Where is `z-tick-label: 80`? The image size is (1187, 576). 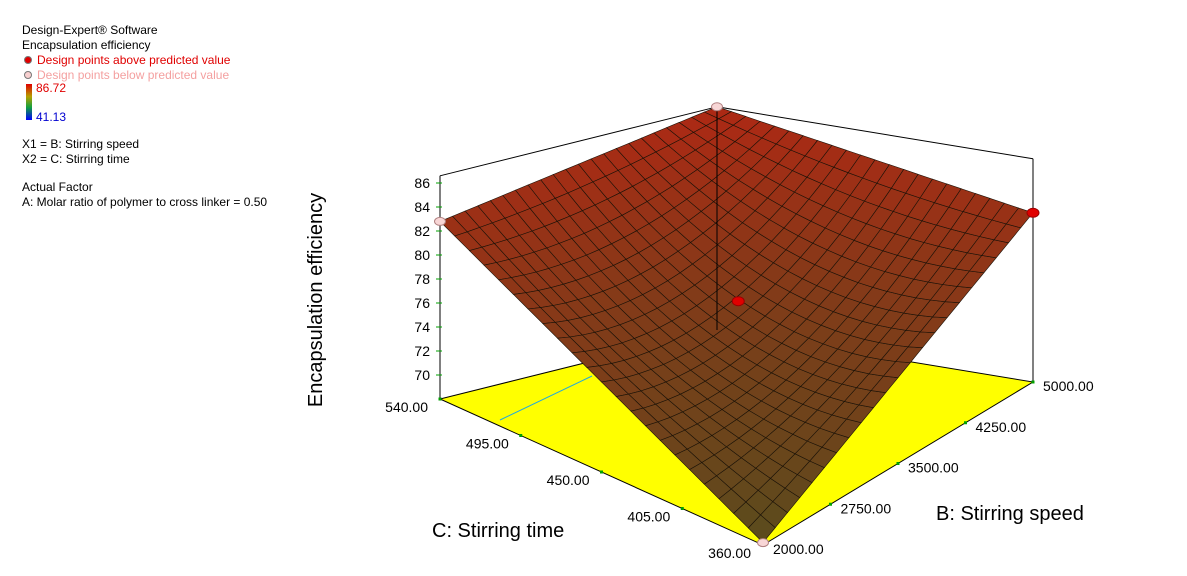 z-tick-label: 80 is located at coordinates (422, 255).